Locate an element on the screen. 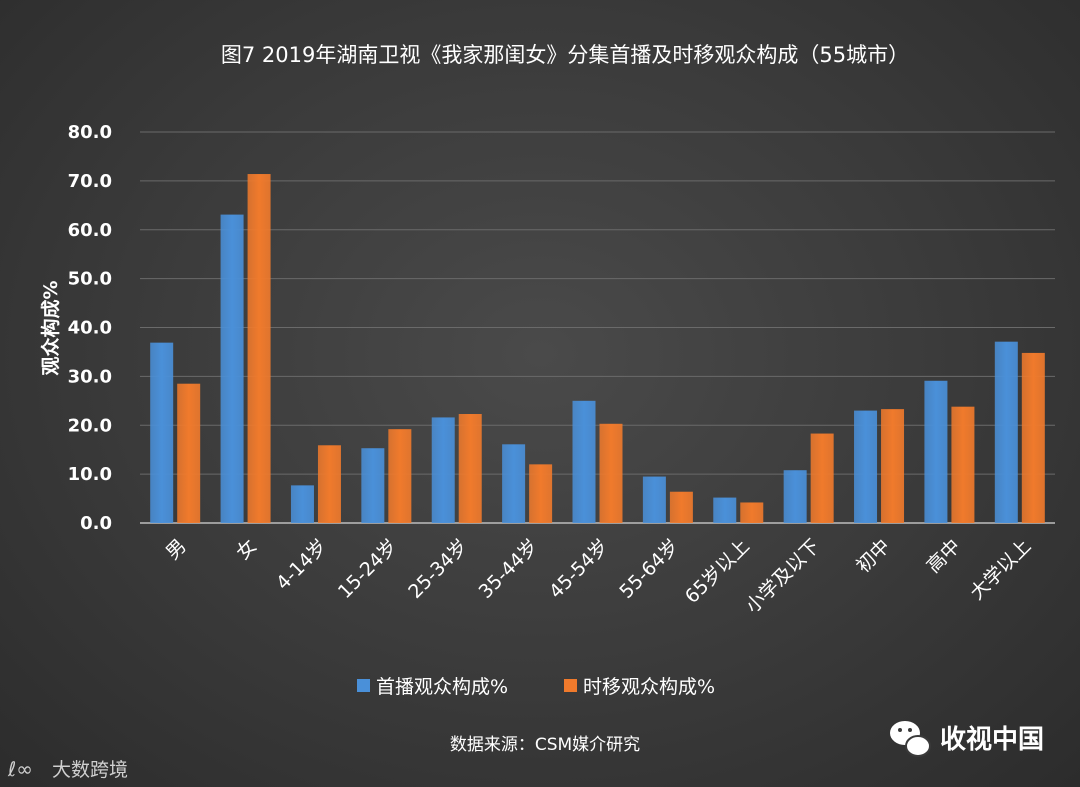 The image size is (1080, 787). x-tick-label: 45-54岁 is located at coordinates (579, 569).